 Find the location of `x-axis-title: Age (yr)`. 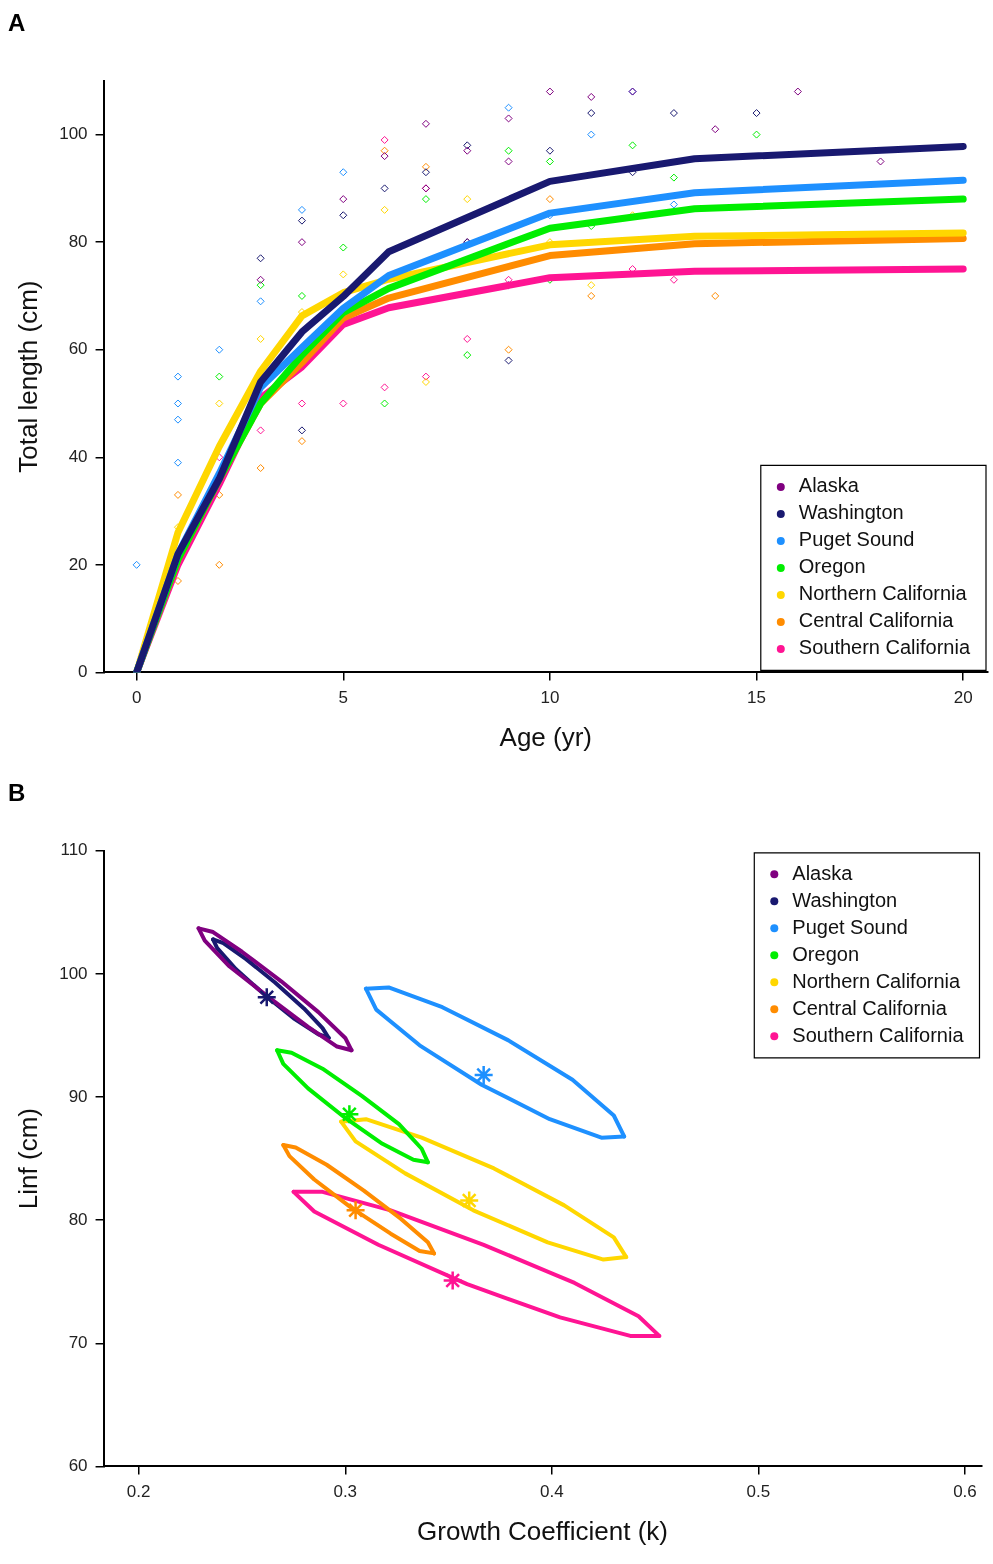

x-axis-title: Age (yr) is located at coordinates (546, 736).